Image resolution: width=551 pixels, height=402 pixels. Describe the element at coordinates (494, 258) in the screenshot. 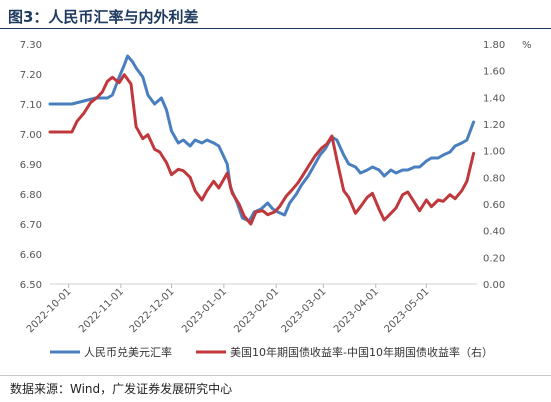

I see `right-tick-label: 0.20` at that location.